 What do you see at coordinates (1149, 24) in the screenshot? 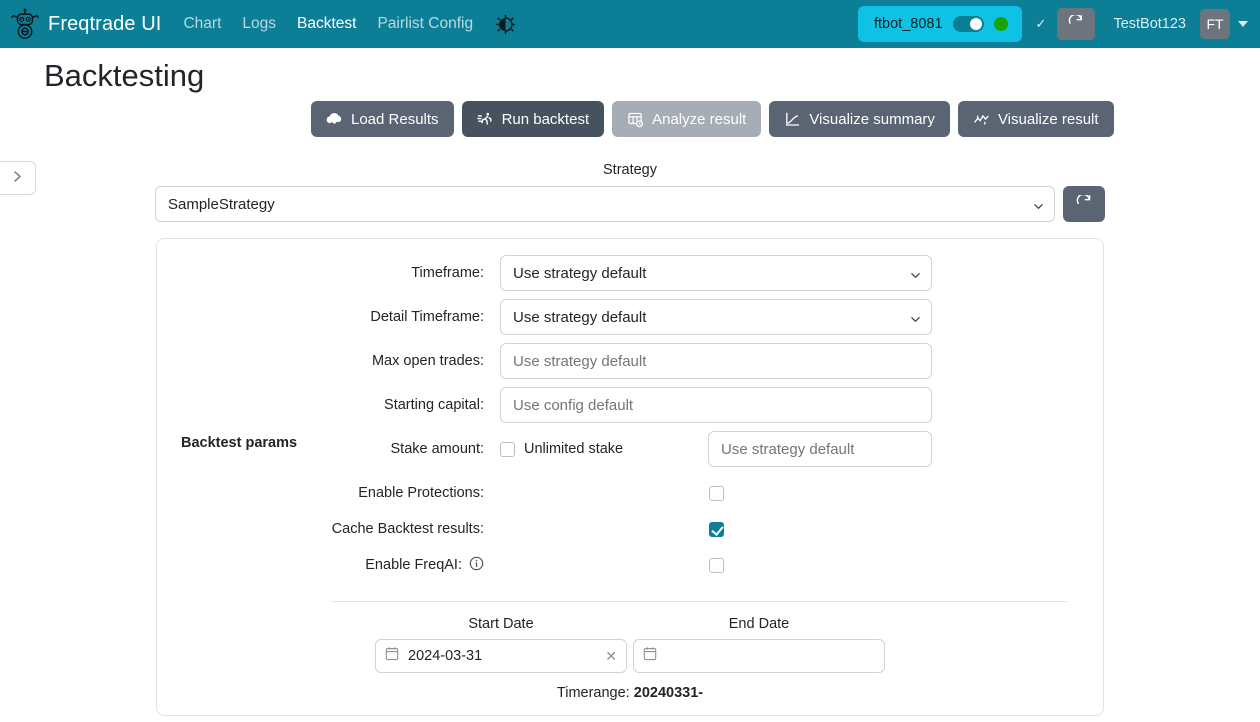
I see `username-label: TestBot123` at bounding box center [1149, 24].